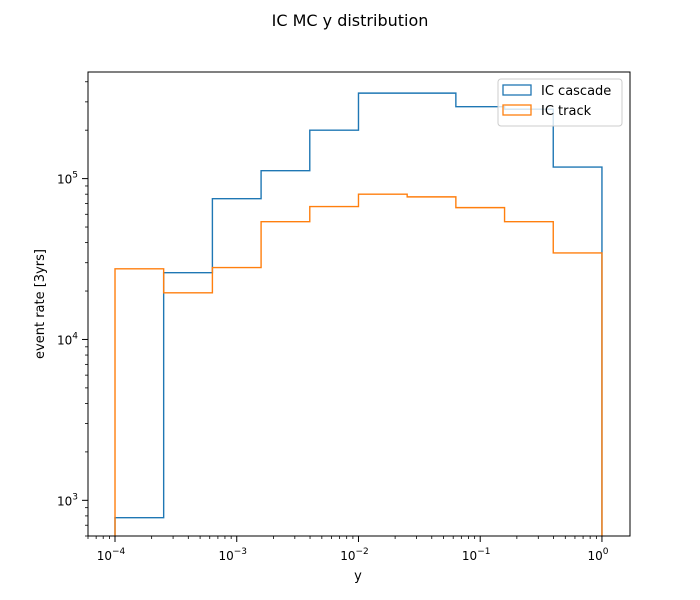 Image resolution: width=700 pixels, height=600 pixels. I want to click on x-tick-label: 10⁻⁴, so click(111, 555).